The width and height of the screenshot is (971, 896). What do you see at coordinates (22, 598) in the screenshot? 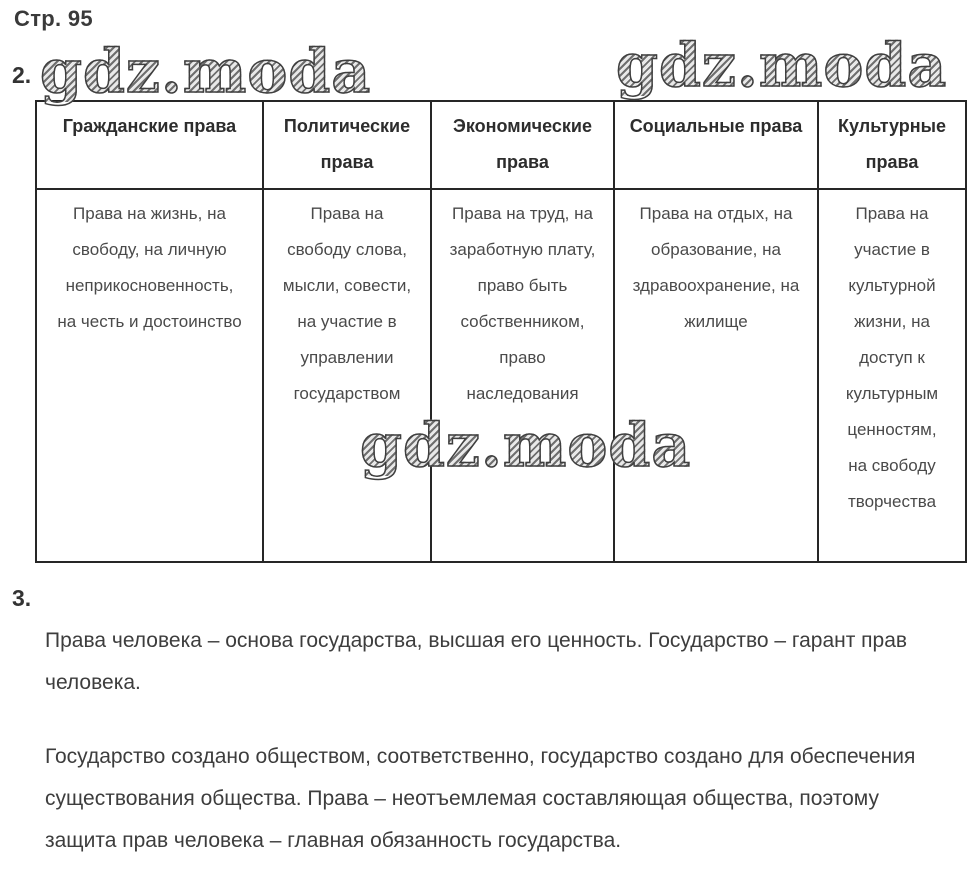
I see `section-3-number: 3.` at bounding box center [22, 598].